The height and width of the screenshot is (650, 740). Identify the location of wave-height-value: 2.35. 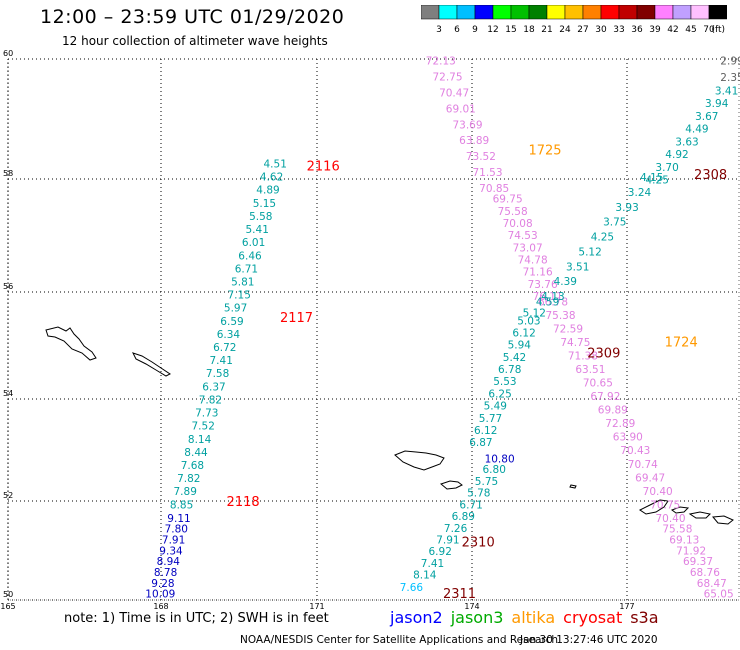
(730, 78).